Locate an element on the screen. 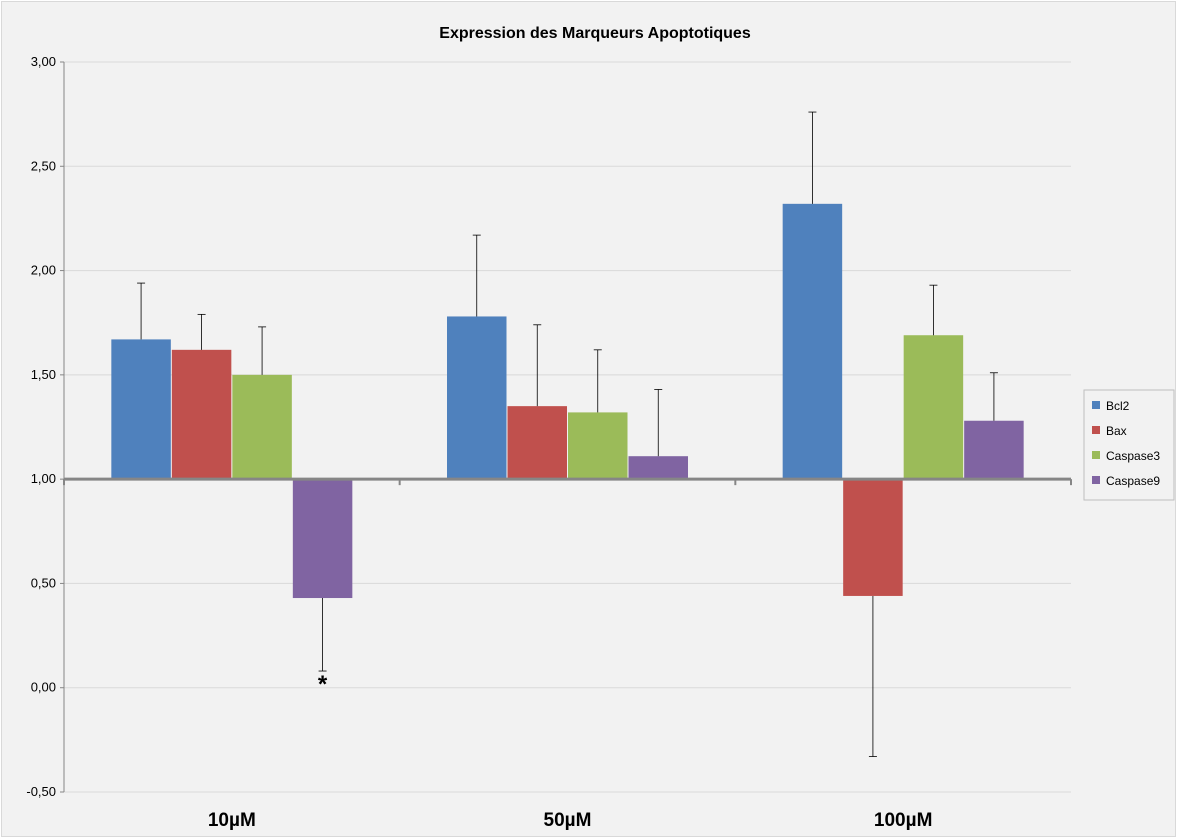  y-tick-label: 1,50 is located at coordinates (43, 374).